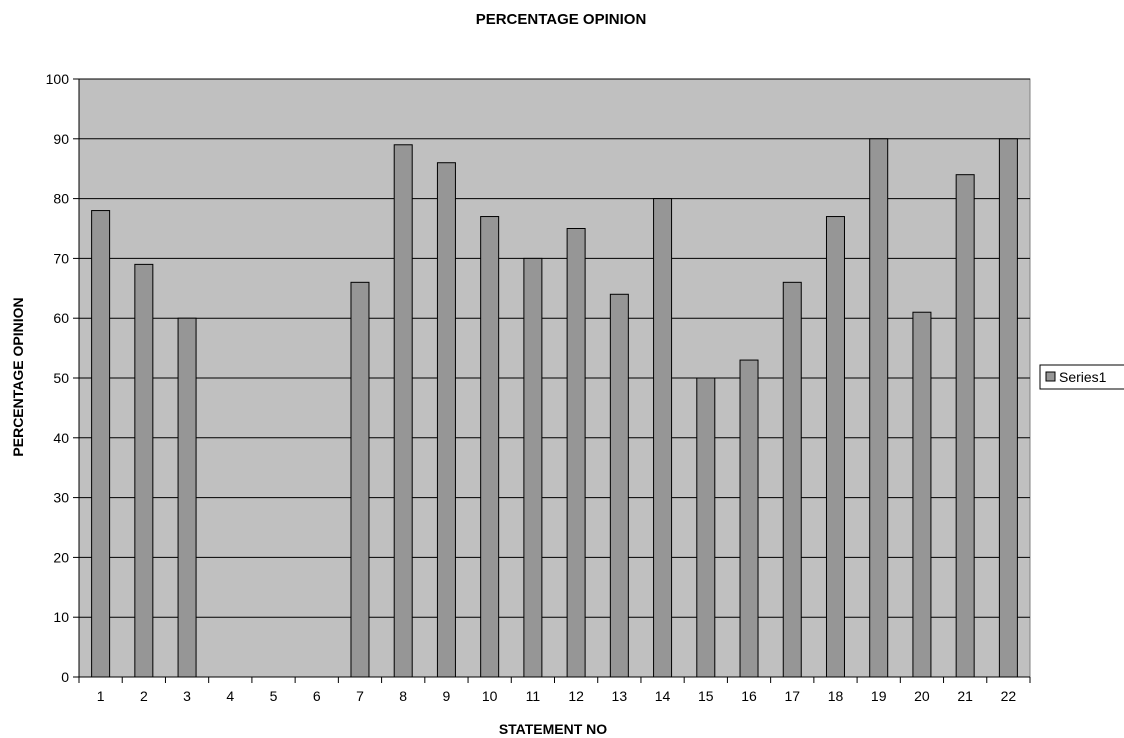 The width and height of the screenshot is (1124, 738). What do you see at coordinates (187, 696) in the screenshot?
I see `x-tick-label: 3` at bounding box center [187, 696].